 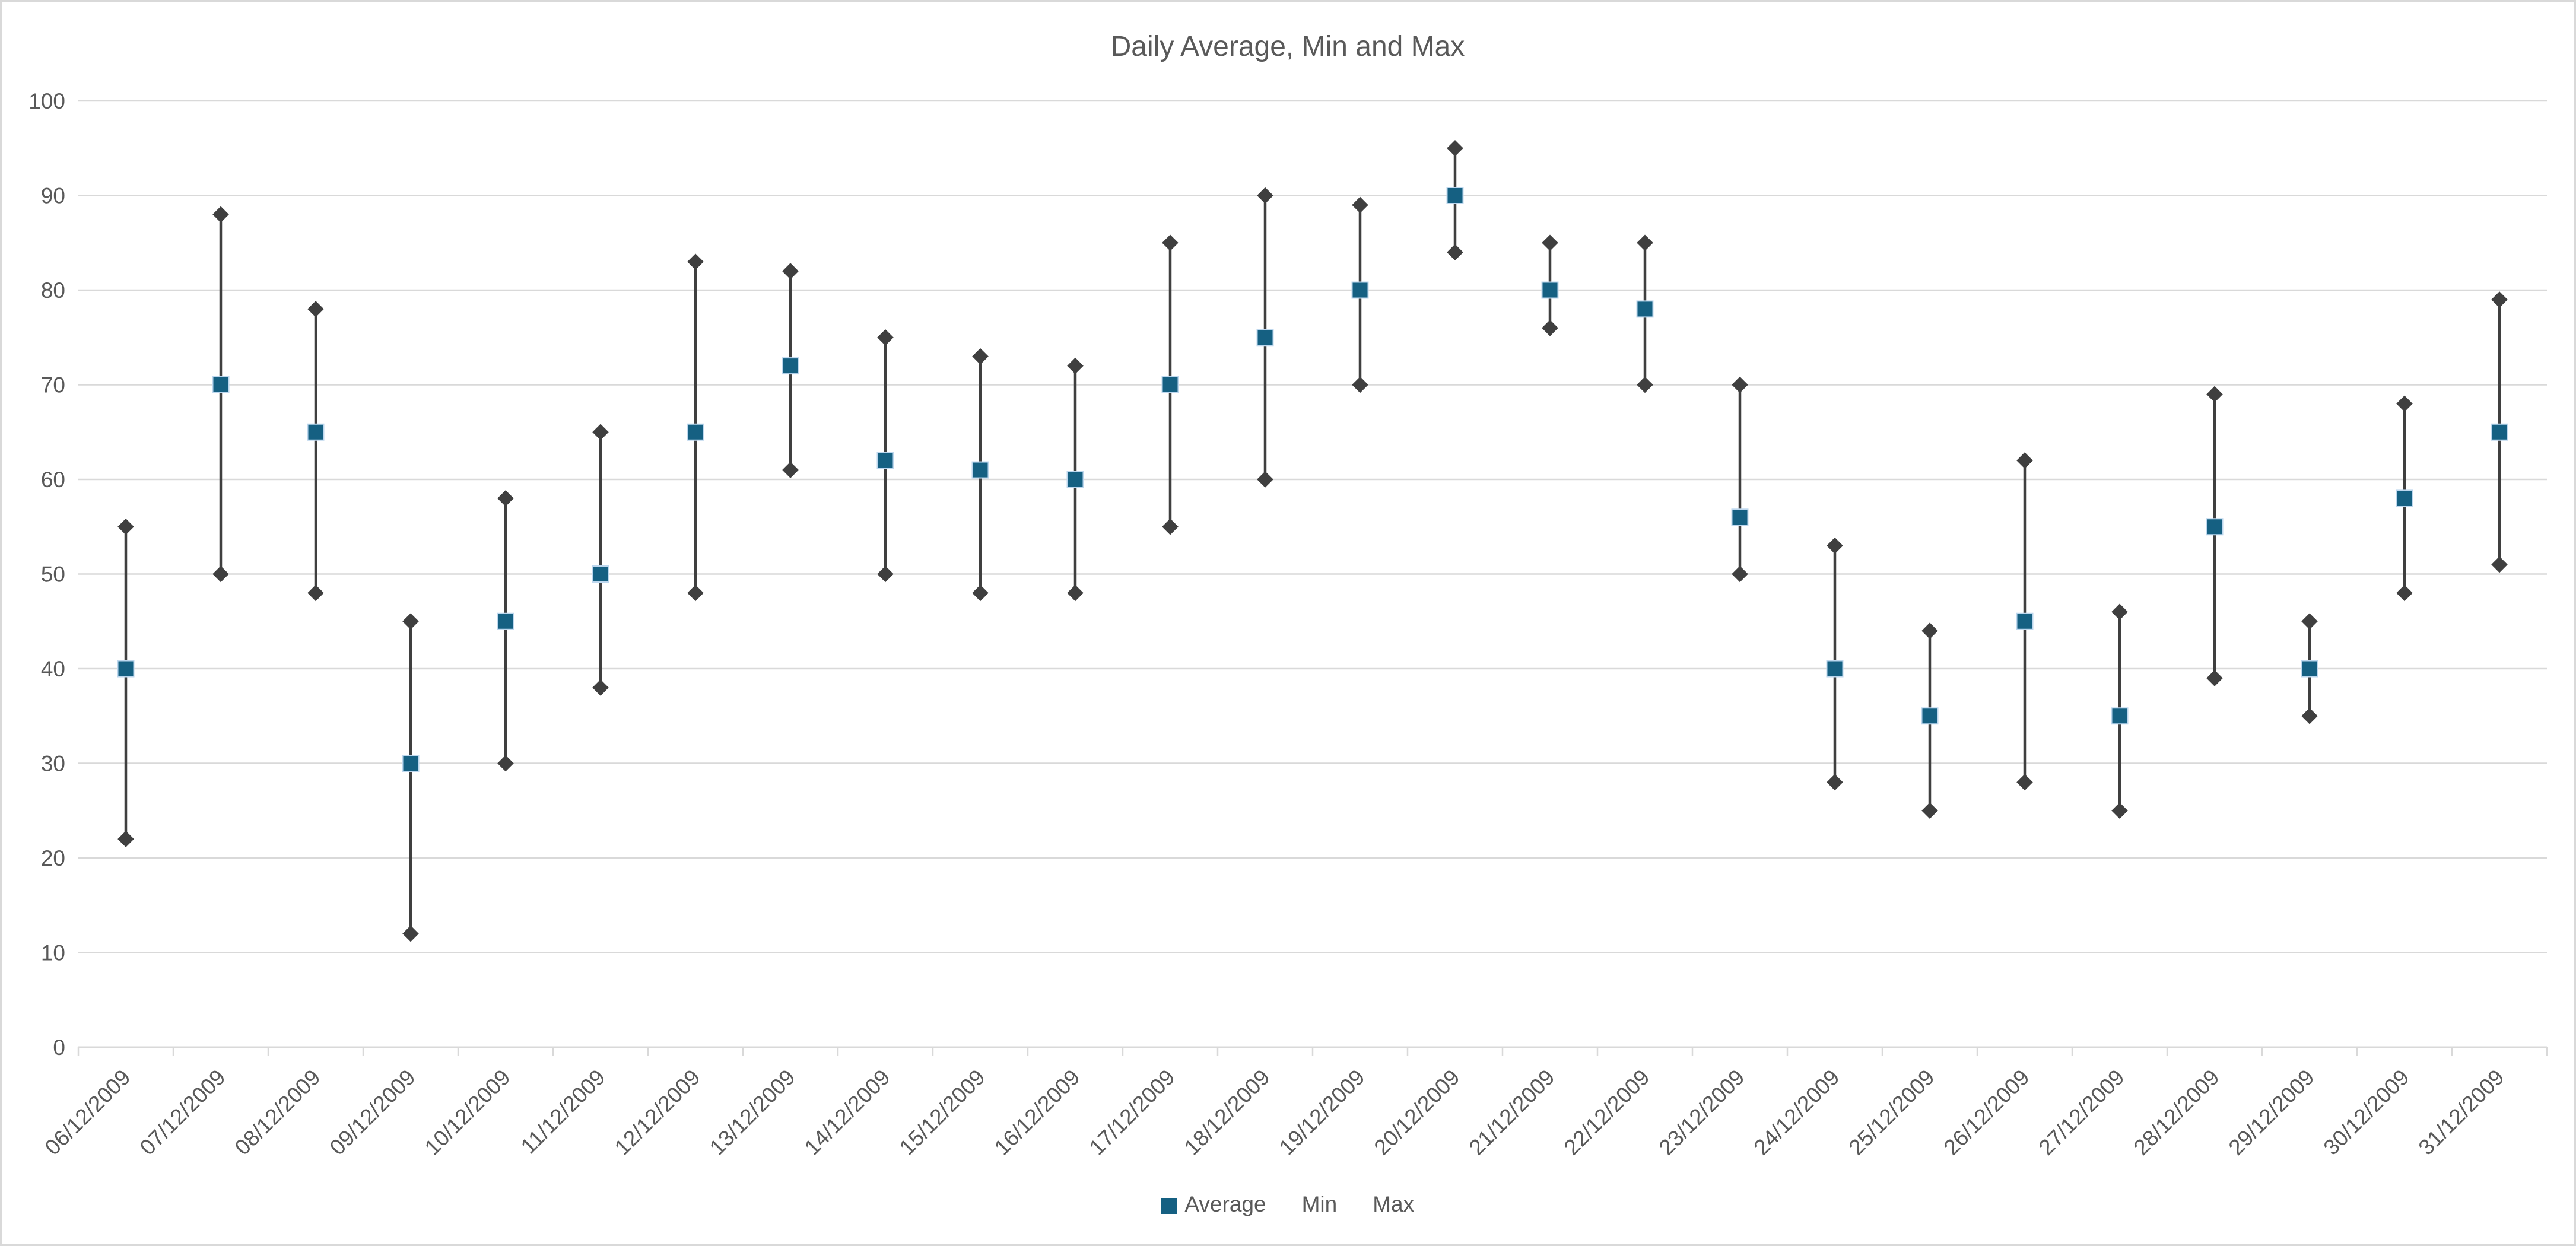 I want to click on y-tick-label: 80, so click(x=53, y=290).